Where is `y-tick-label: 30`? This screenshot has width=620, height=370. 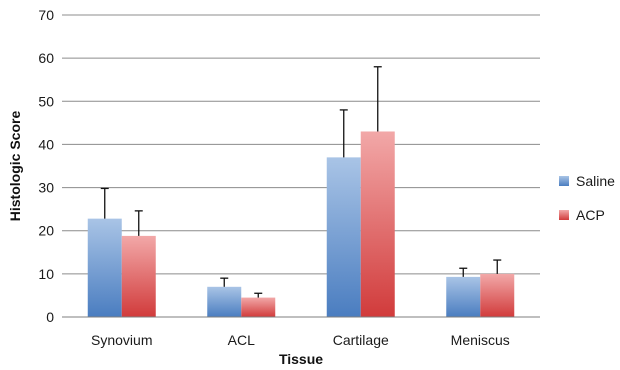
y-tick-label: 30 is located at coordinates (46, 188).